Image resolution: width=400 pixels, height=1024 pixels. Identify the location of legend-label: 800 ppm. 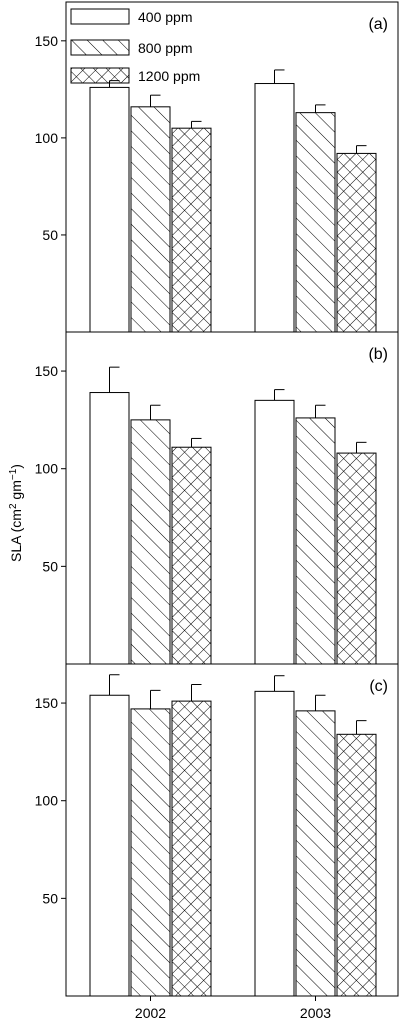
(165, 48).